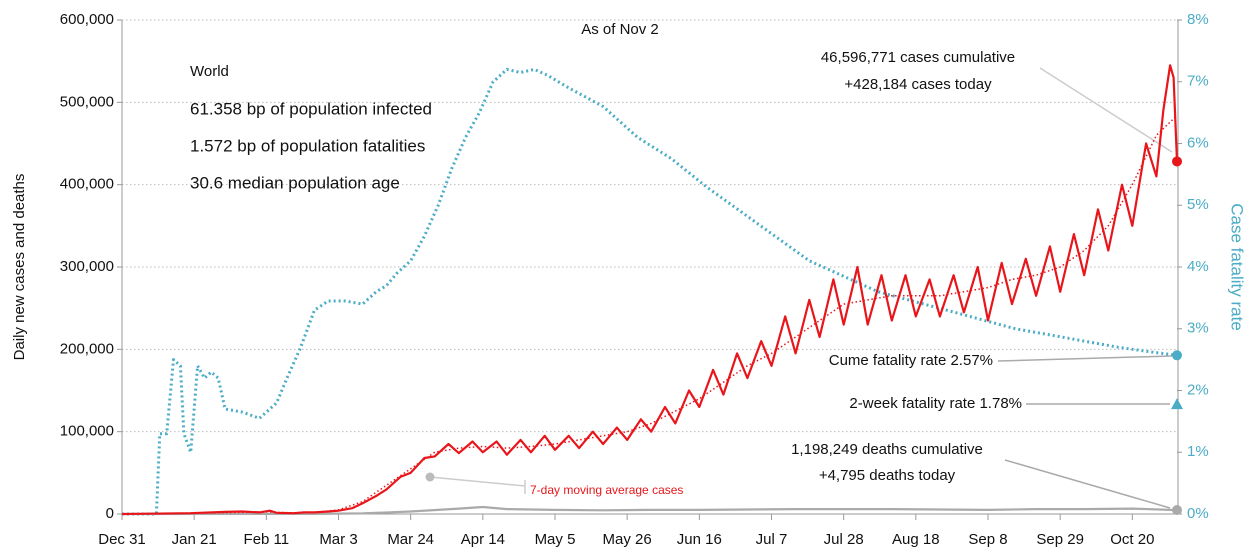  I want to click on info-line: 30.6 median population age, so click(295, 182).